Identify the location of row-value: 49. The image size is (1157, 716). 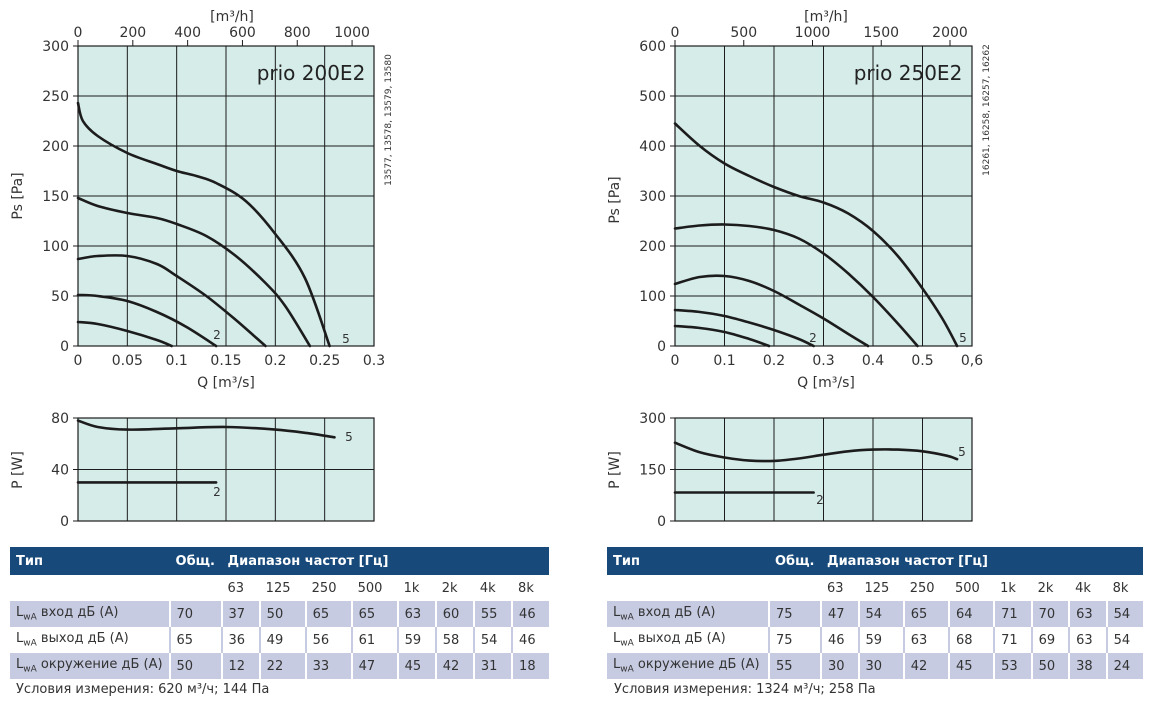
(282, 640).